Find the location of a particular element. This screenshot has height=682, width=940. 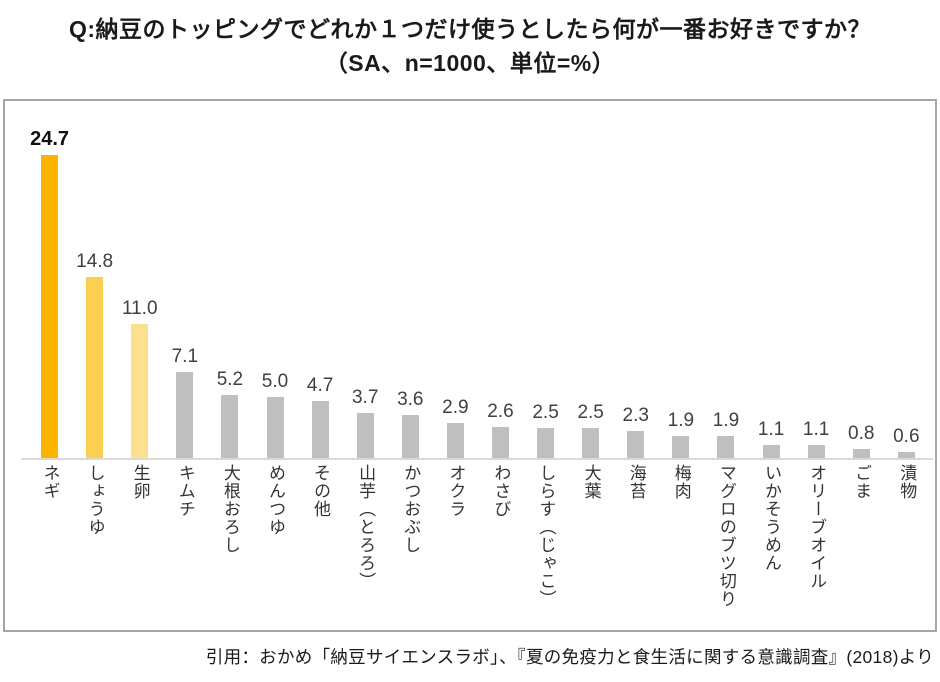

bar-column: 14.8 is located at coordinates (94, 280).